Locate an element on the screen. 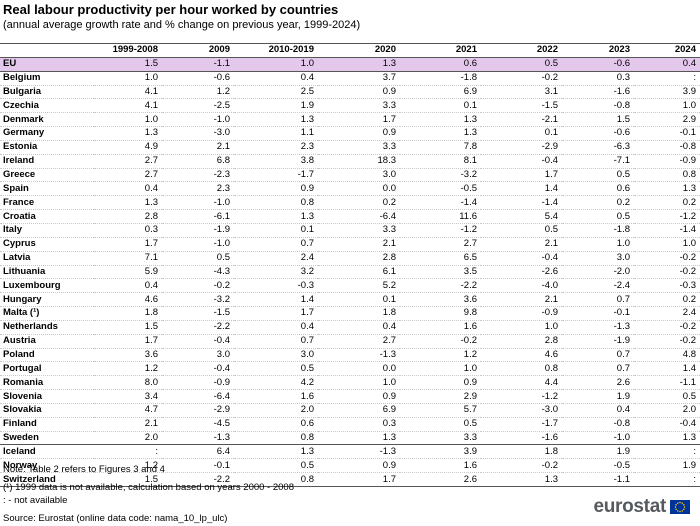  table-row: Bulgaria 4.1 1.2 2.5 0.9 6.9 3.1 -1.6 3.9 is located at coordinates (350, 92).